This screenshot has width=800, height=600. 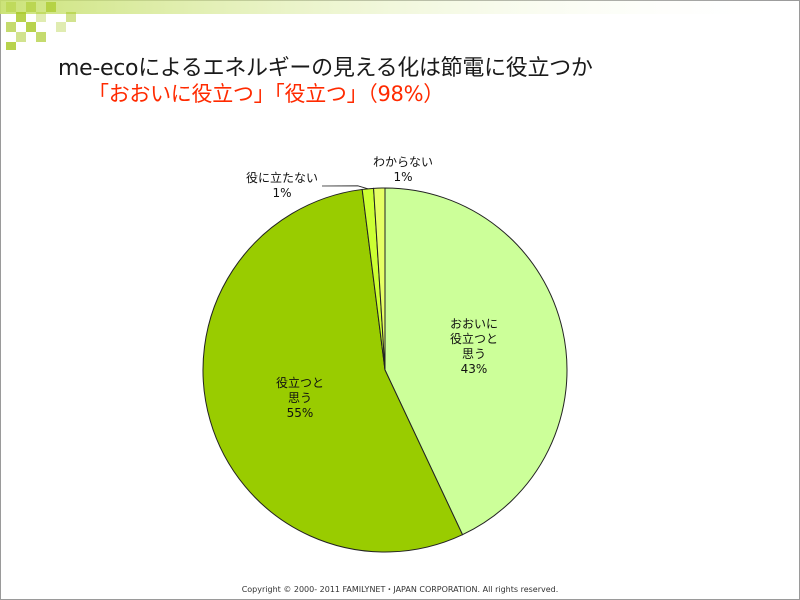 What do you see at coordinates (400, 7) in the screenshot?
I see `top-gradient-bar` at bounding box center [400, 7].